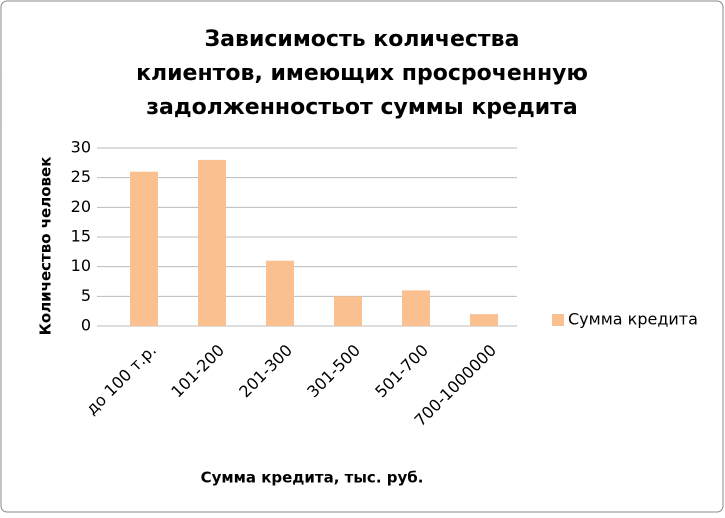 This screenshot has width=725, height=518. I want to click on y-tick-label: 30, so click(81, 147).